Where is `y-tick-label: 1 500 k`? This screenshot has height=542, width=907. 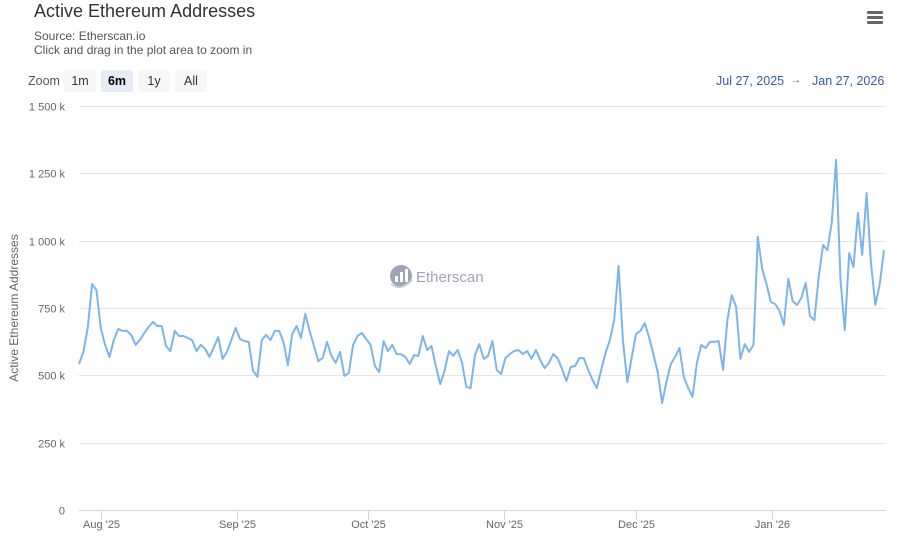 y-tick-label: 1 500 k is located at coordinates (47, 108).